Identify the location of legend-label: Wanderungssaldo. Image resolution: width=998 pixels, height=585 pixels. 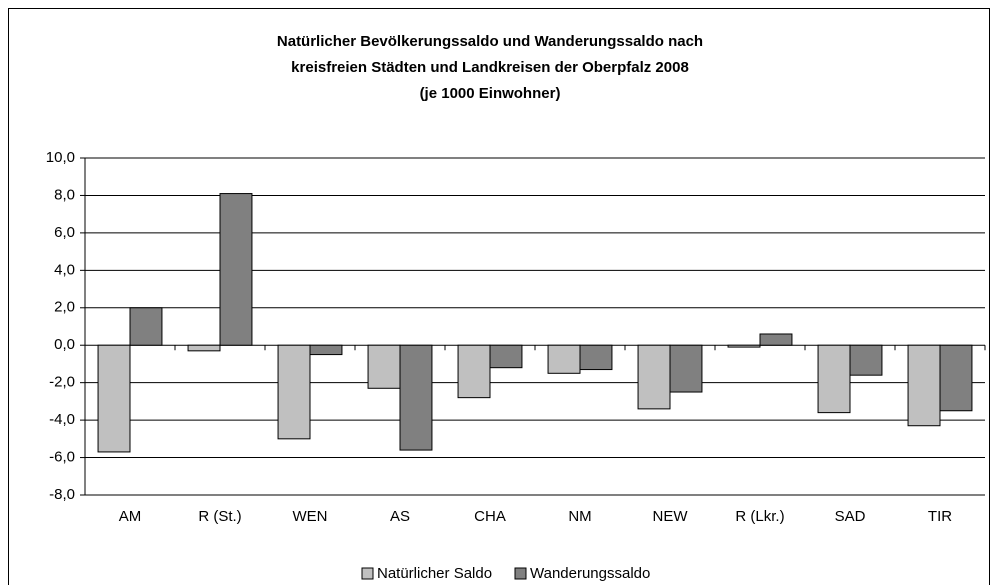
(590, 573).